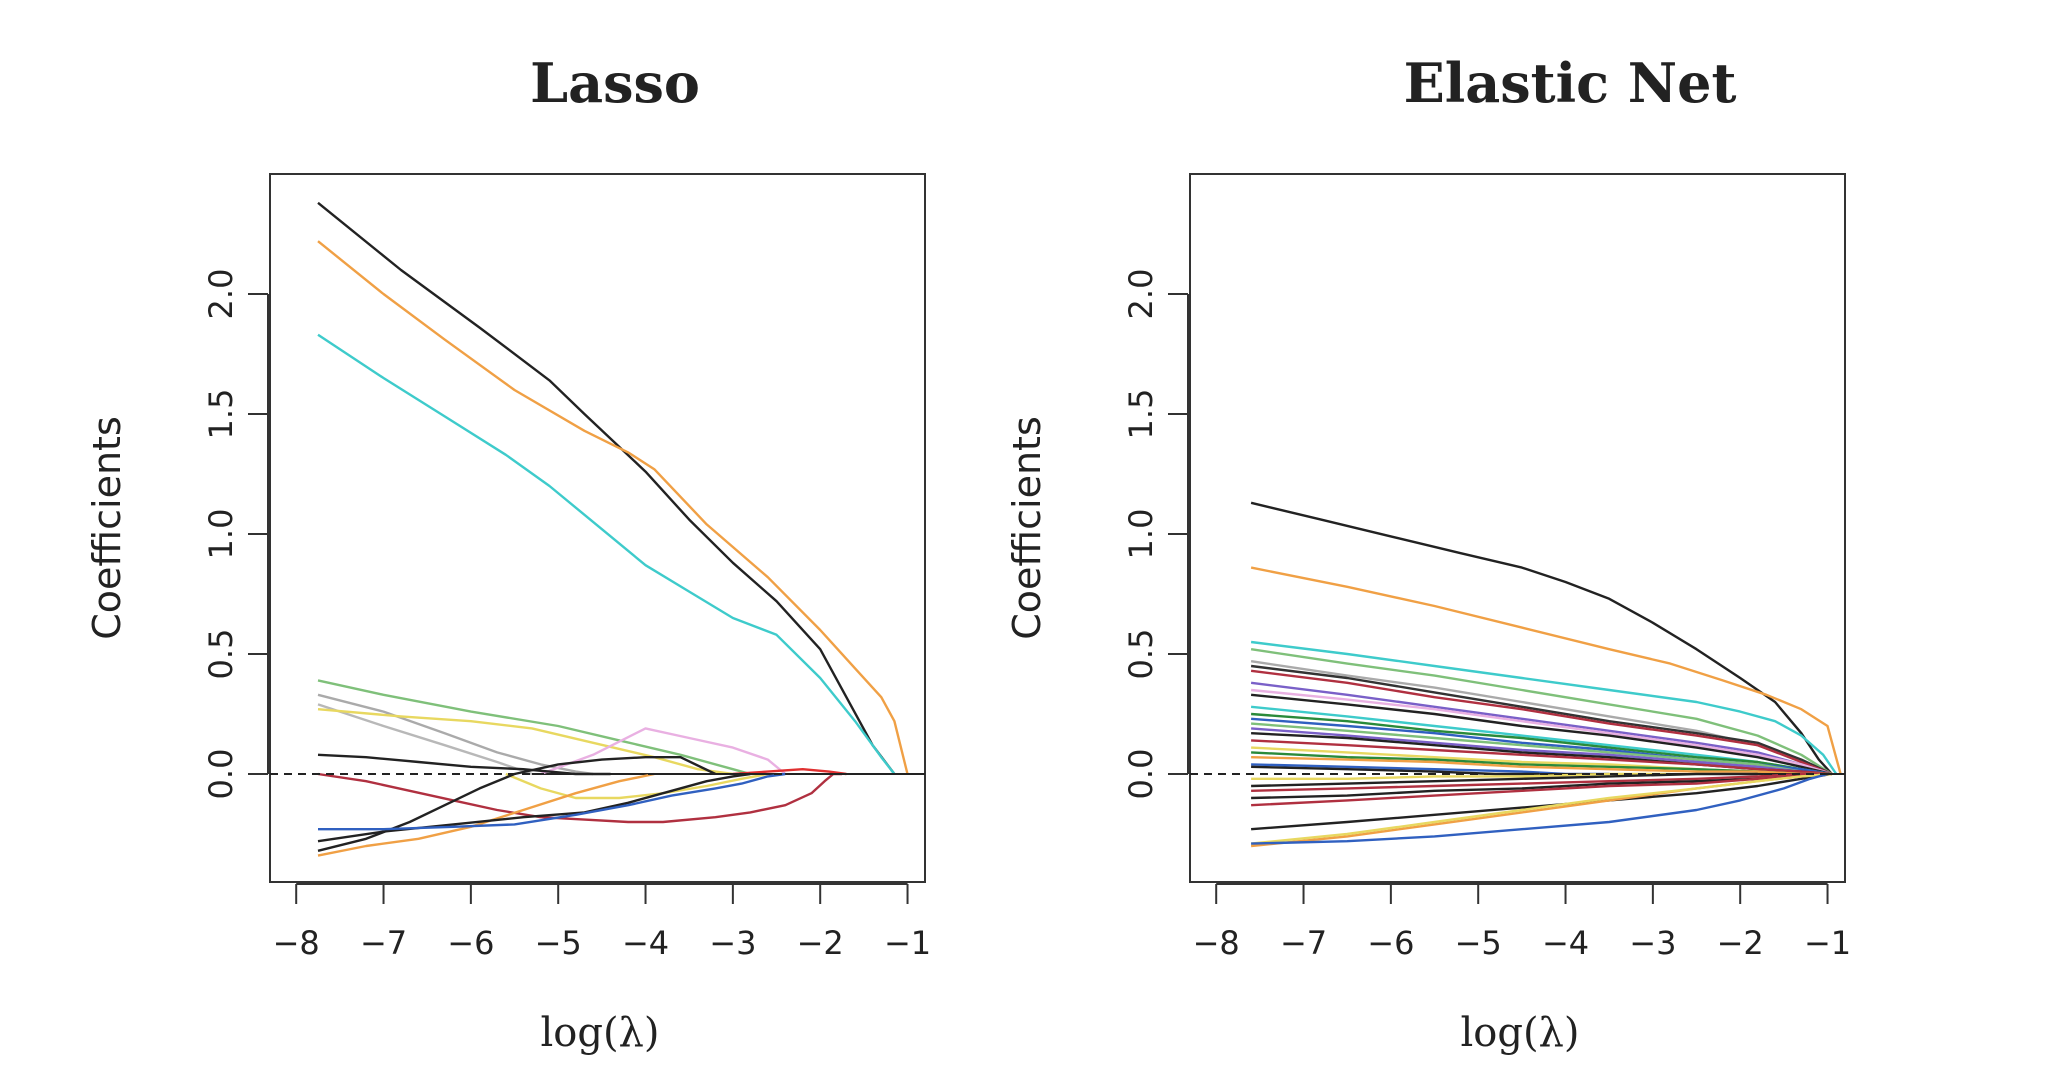 The width and height of the screenshot is (2066, 1082). I want to click on series-group, so click(1547, 674).